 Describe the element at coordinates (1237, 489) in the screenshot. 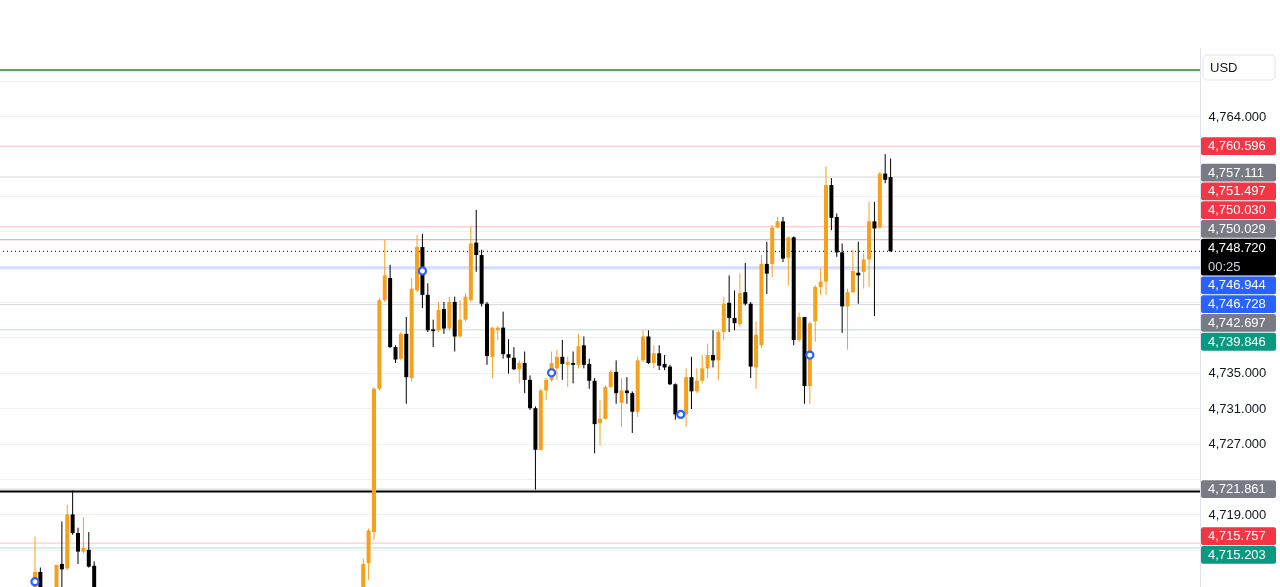

I see `ref-line-label: 4,721.861` at that location.